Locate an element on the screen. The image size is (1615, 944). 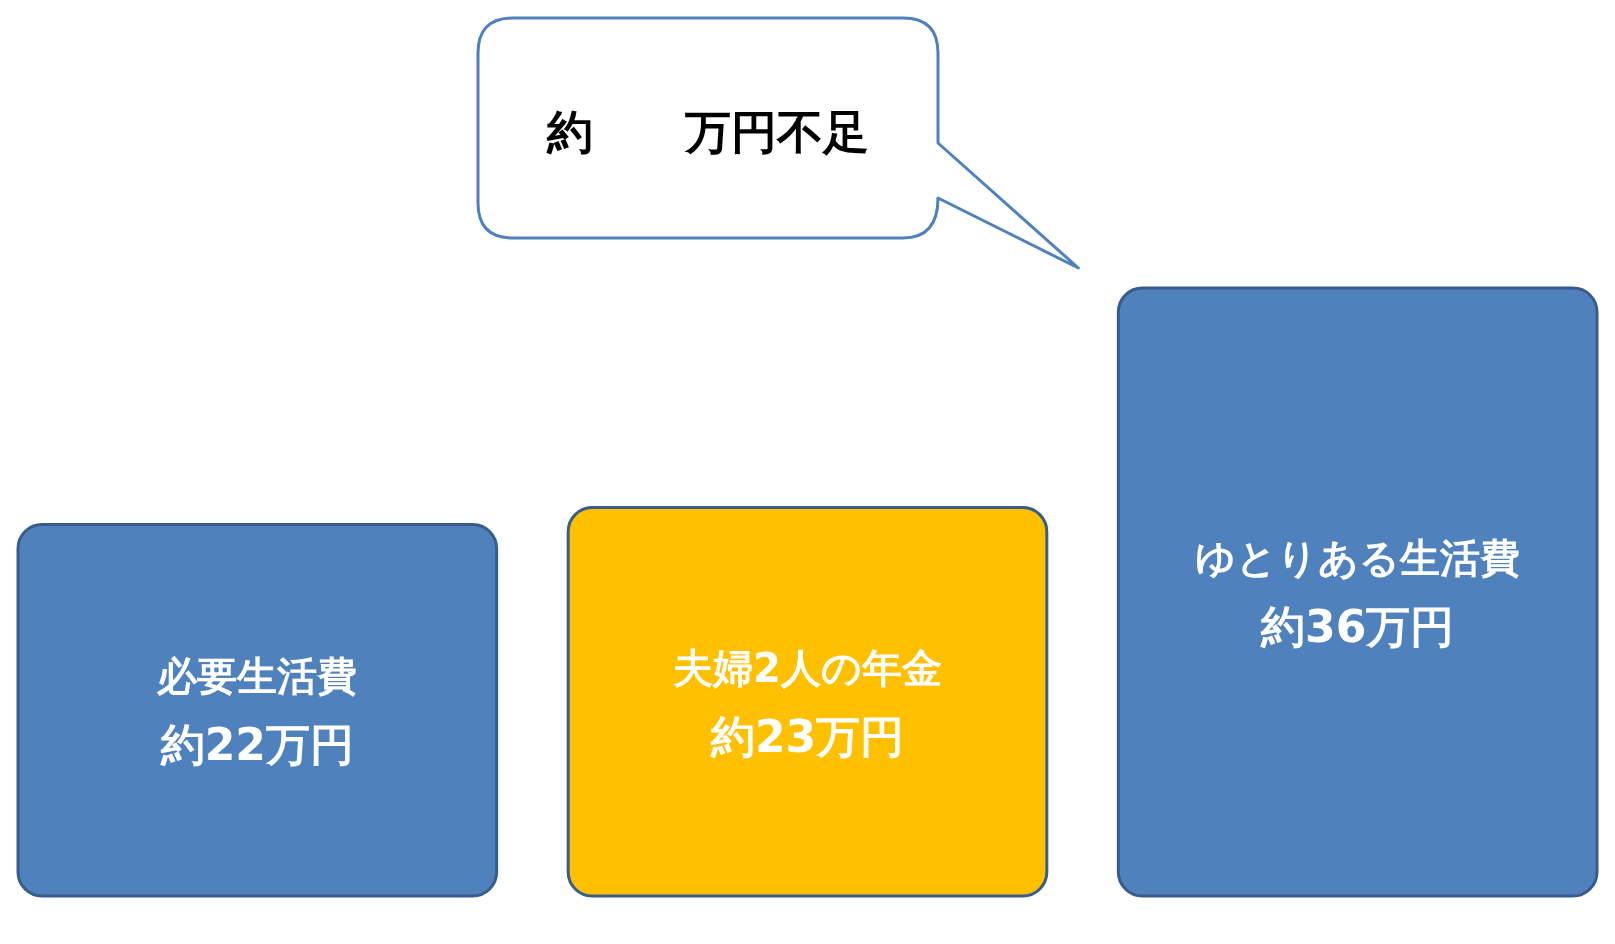
x-tick-label: 必要生活費 is located at coordinates (257, 676).